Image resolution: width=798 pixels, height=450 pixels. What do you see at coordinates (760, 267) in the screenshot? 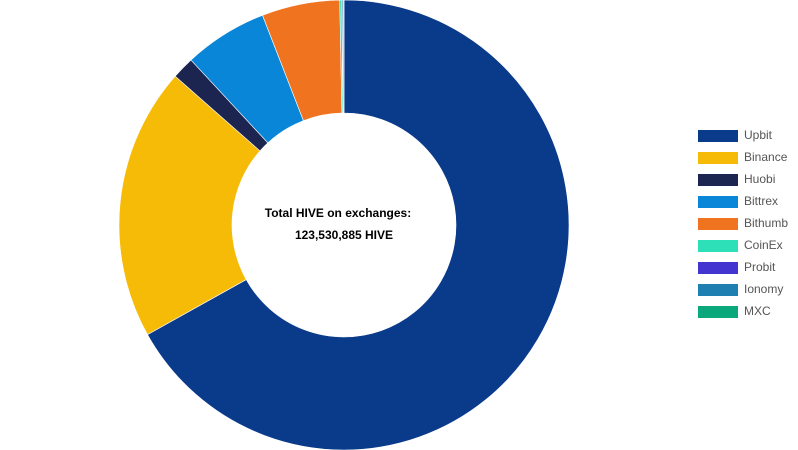
I see `legend-label: Probit` at bounding box center [760, 267].